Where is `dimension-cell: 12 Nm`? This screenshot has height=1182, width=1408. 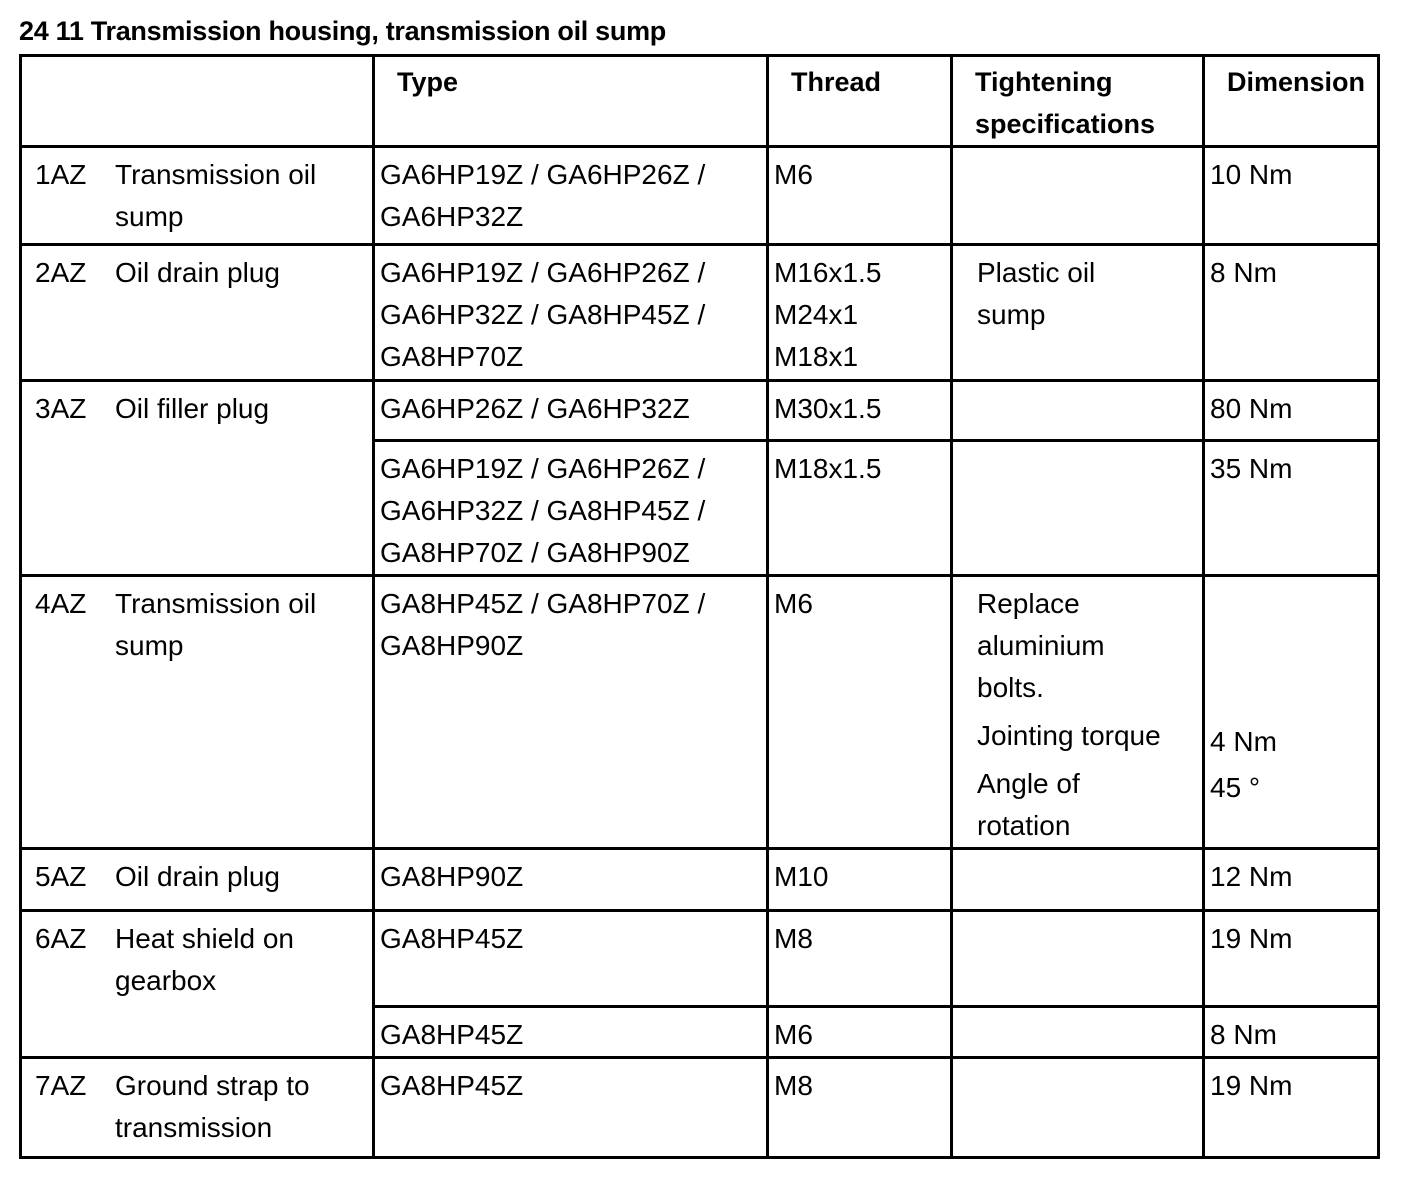
dimension-cell: 12 Nm is located at coordinates (1291, 879).